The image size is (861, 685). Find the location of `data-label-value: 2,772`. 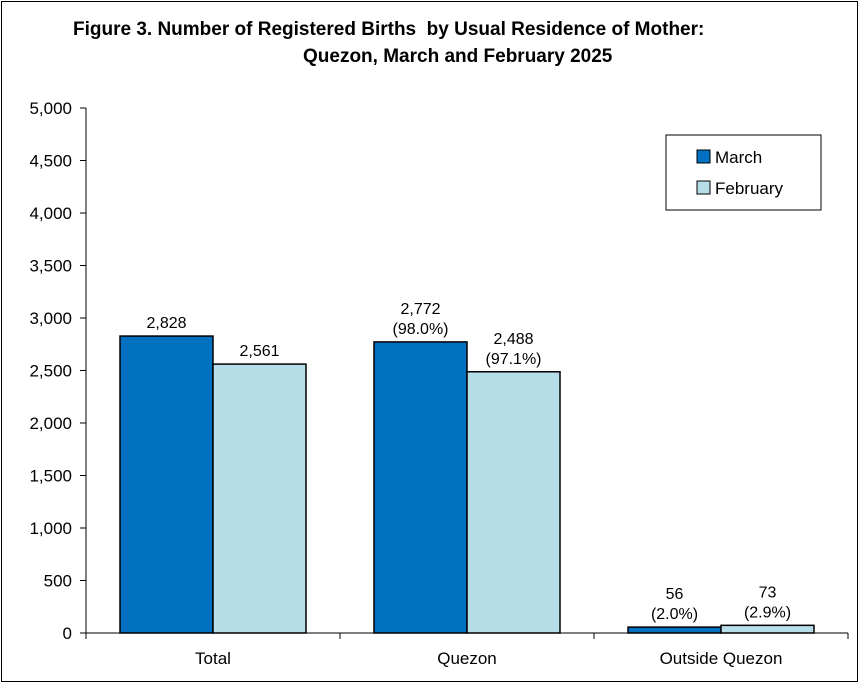

data-label-value: 2,772 is located at coordinates (420, 309).